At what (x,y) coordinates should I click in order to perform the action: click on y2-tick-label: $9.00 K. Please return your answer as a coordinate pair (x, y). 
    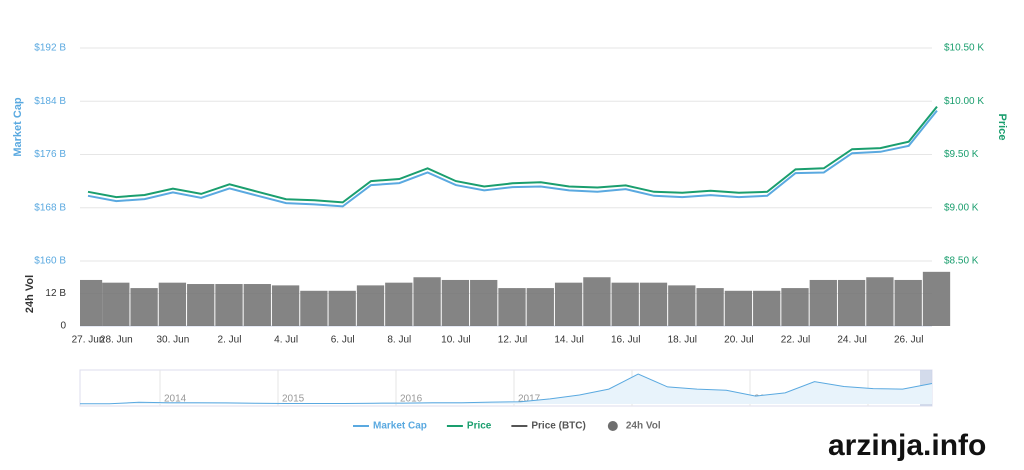
    Looking at the image, I should click on (961, 207).